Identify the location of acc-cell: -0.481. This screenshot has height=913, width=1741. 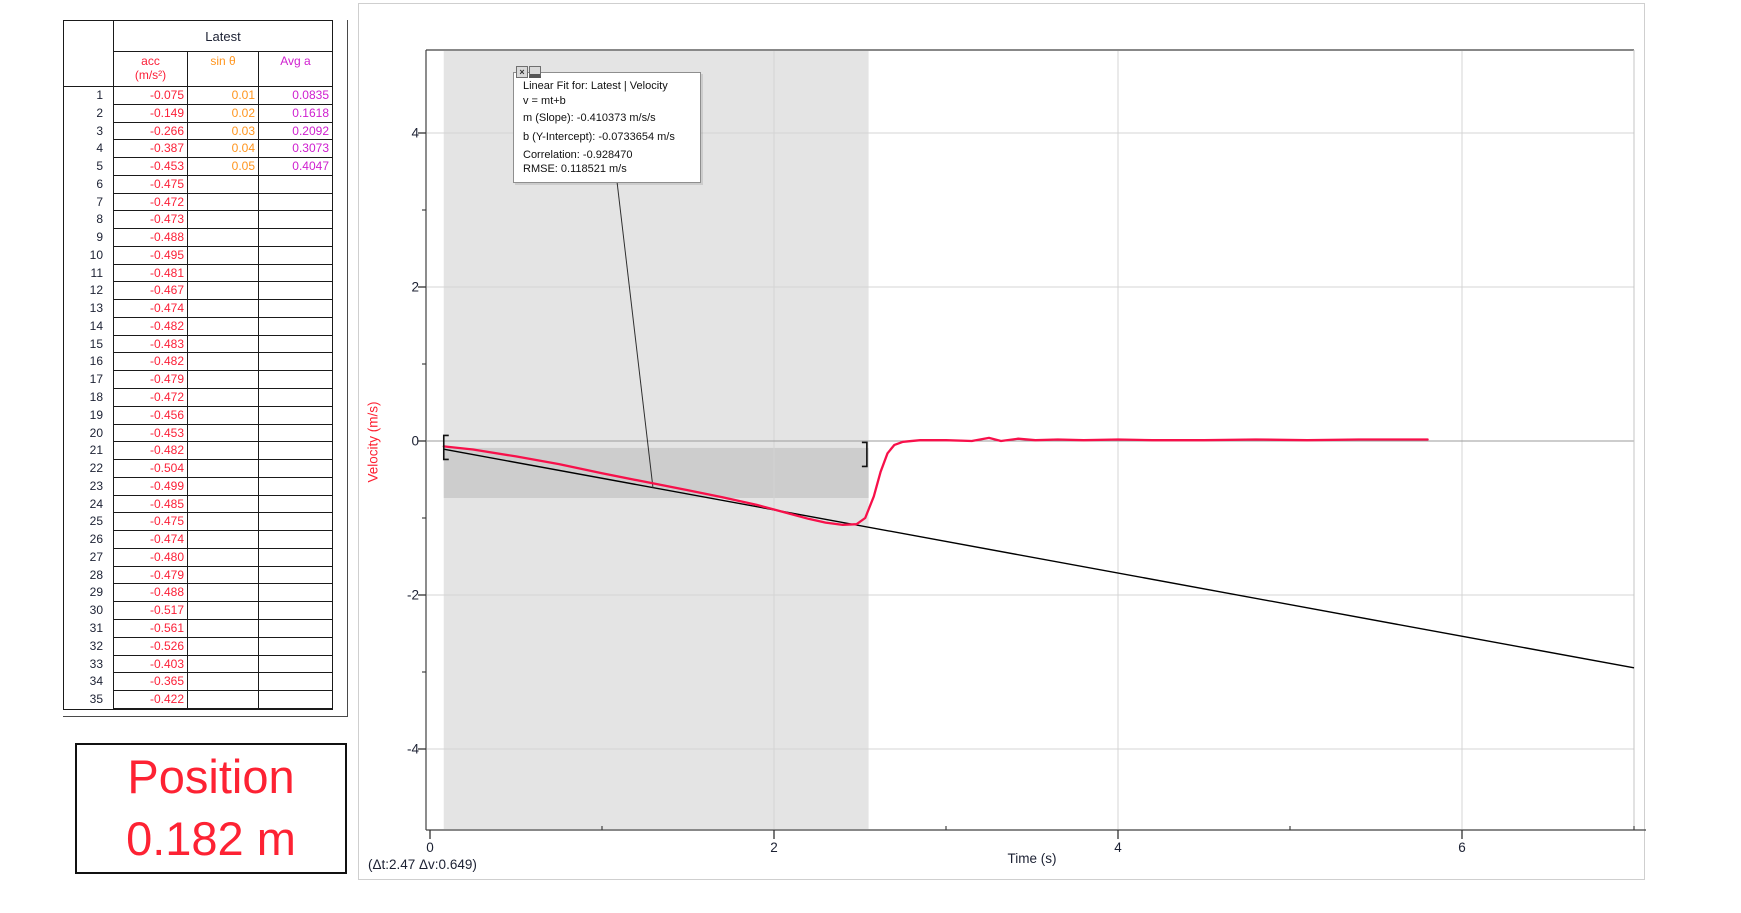
(150, 273).